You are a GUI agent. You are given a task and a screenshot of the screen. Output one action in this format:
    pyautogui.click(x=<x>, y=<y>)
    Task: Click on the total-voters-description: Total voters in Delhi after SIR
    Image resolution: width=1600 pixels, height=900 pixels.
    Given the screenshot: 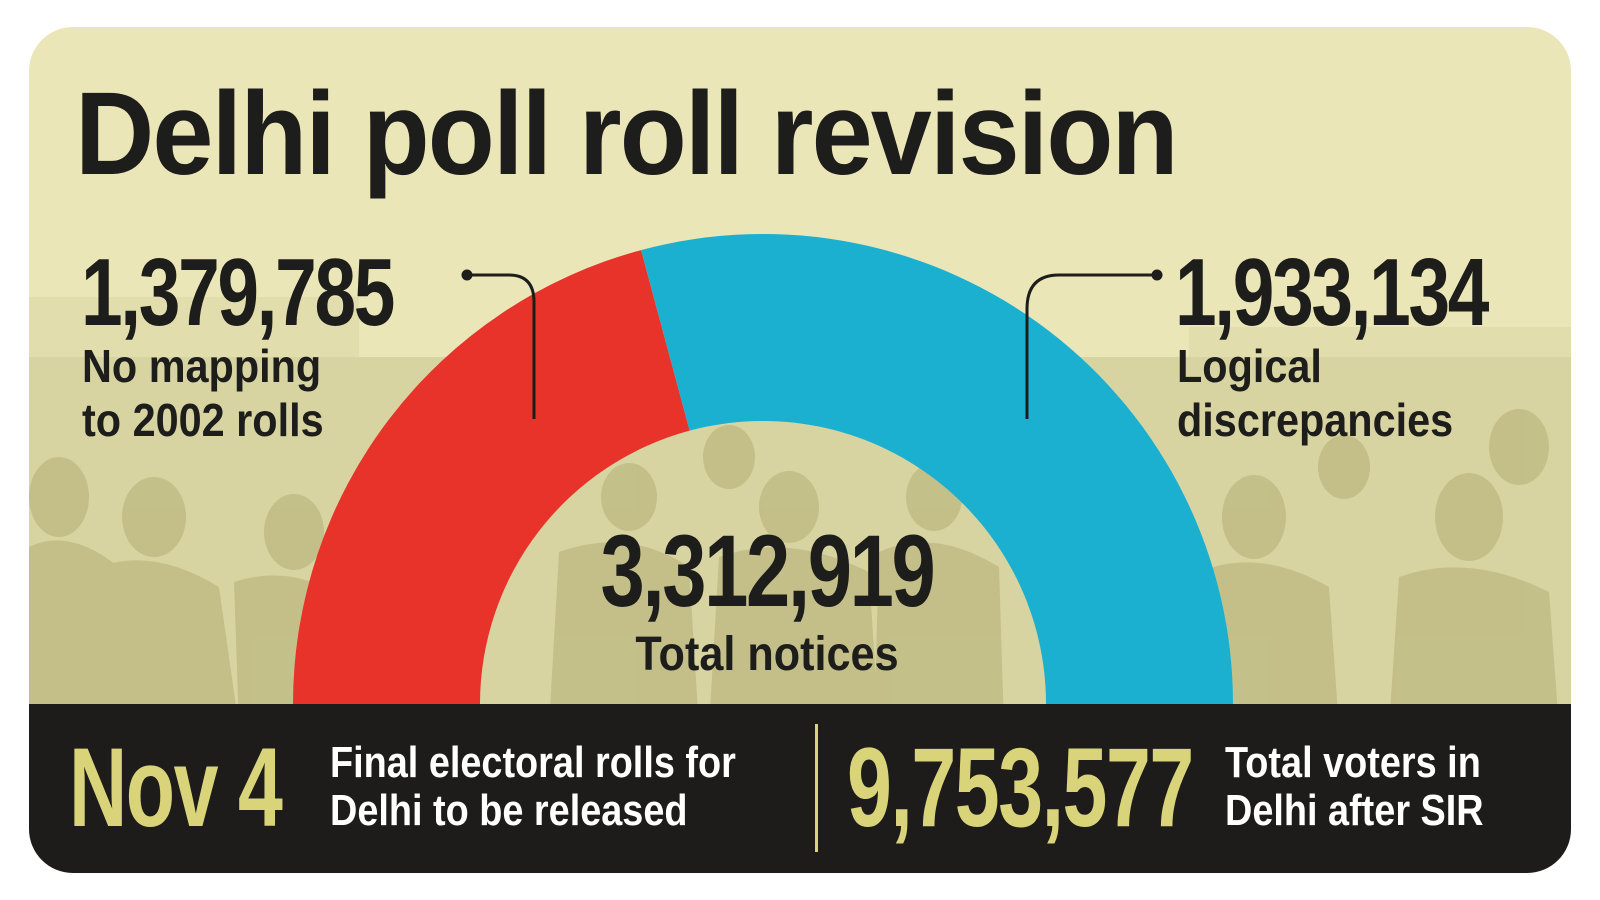 What is the action you would take?
    pyautogui.click(x=1354, y=786)
    